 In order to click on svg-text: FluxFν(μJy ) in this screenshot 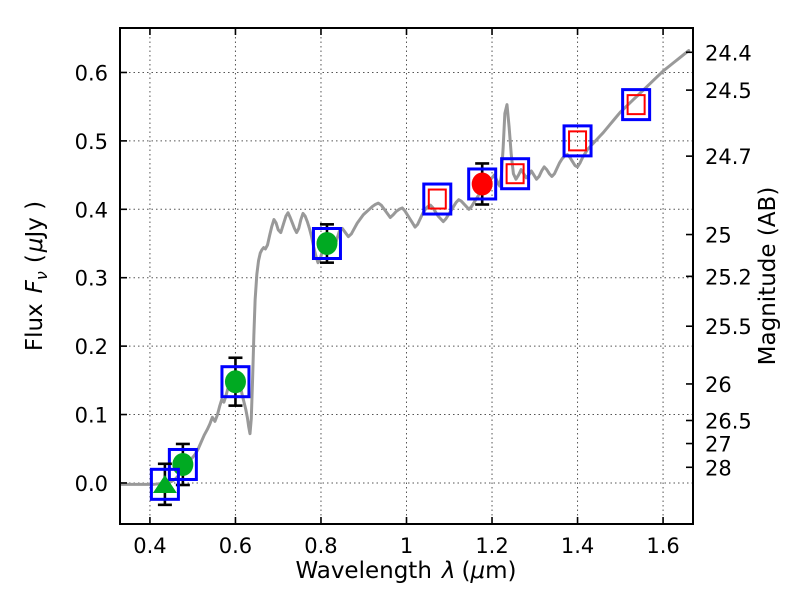, I will do `click(36, 276)`.